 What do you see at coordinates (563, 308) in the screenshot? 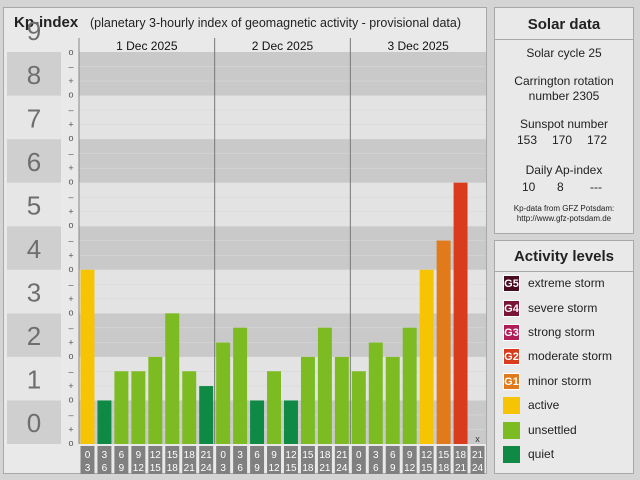
I see `g4-label: severe storm` at bounding box center [563, 308].